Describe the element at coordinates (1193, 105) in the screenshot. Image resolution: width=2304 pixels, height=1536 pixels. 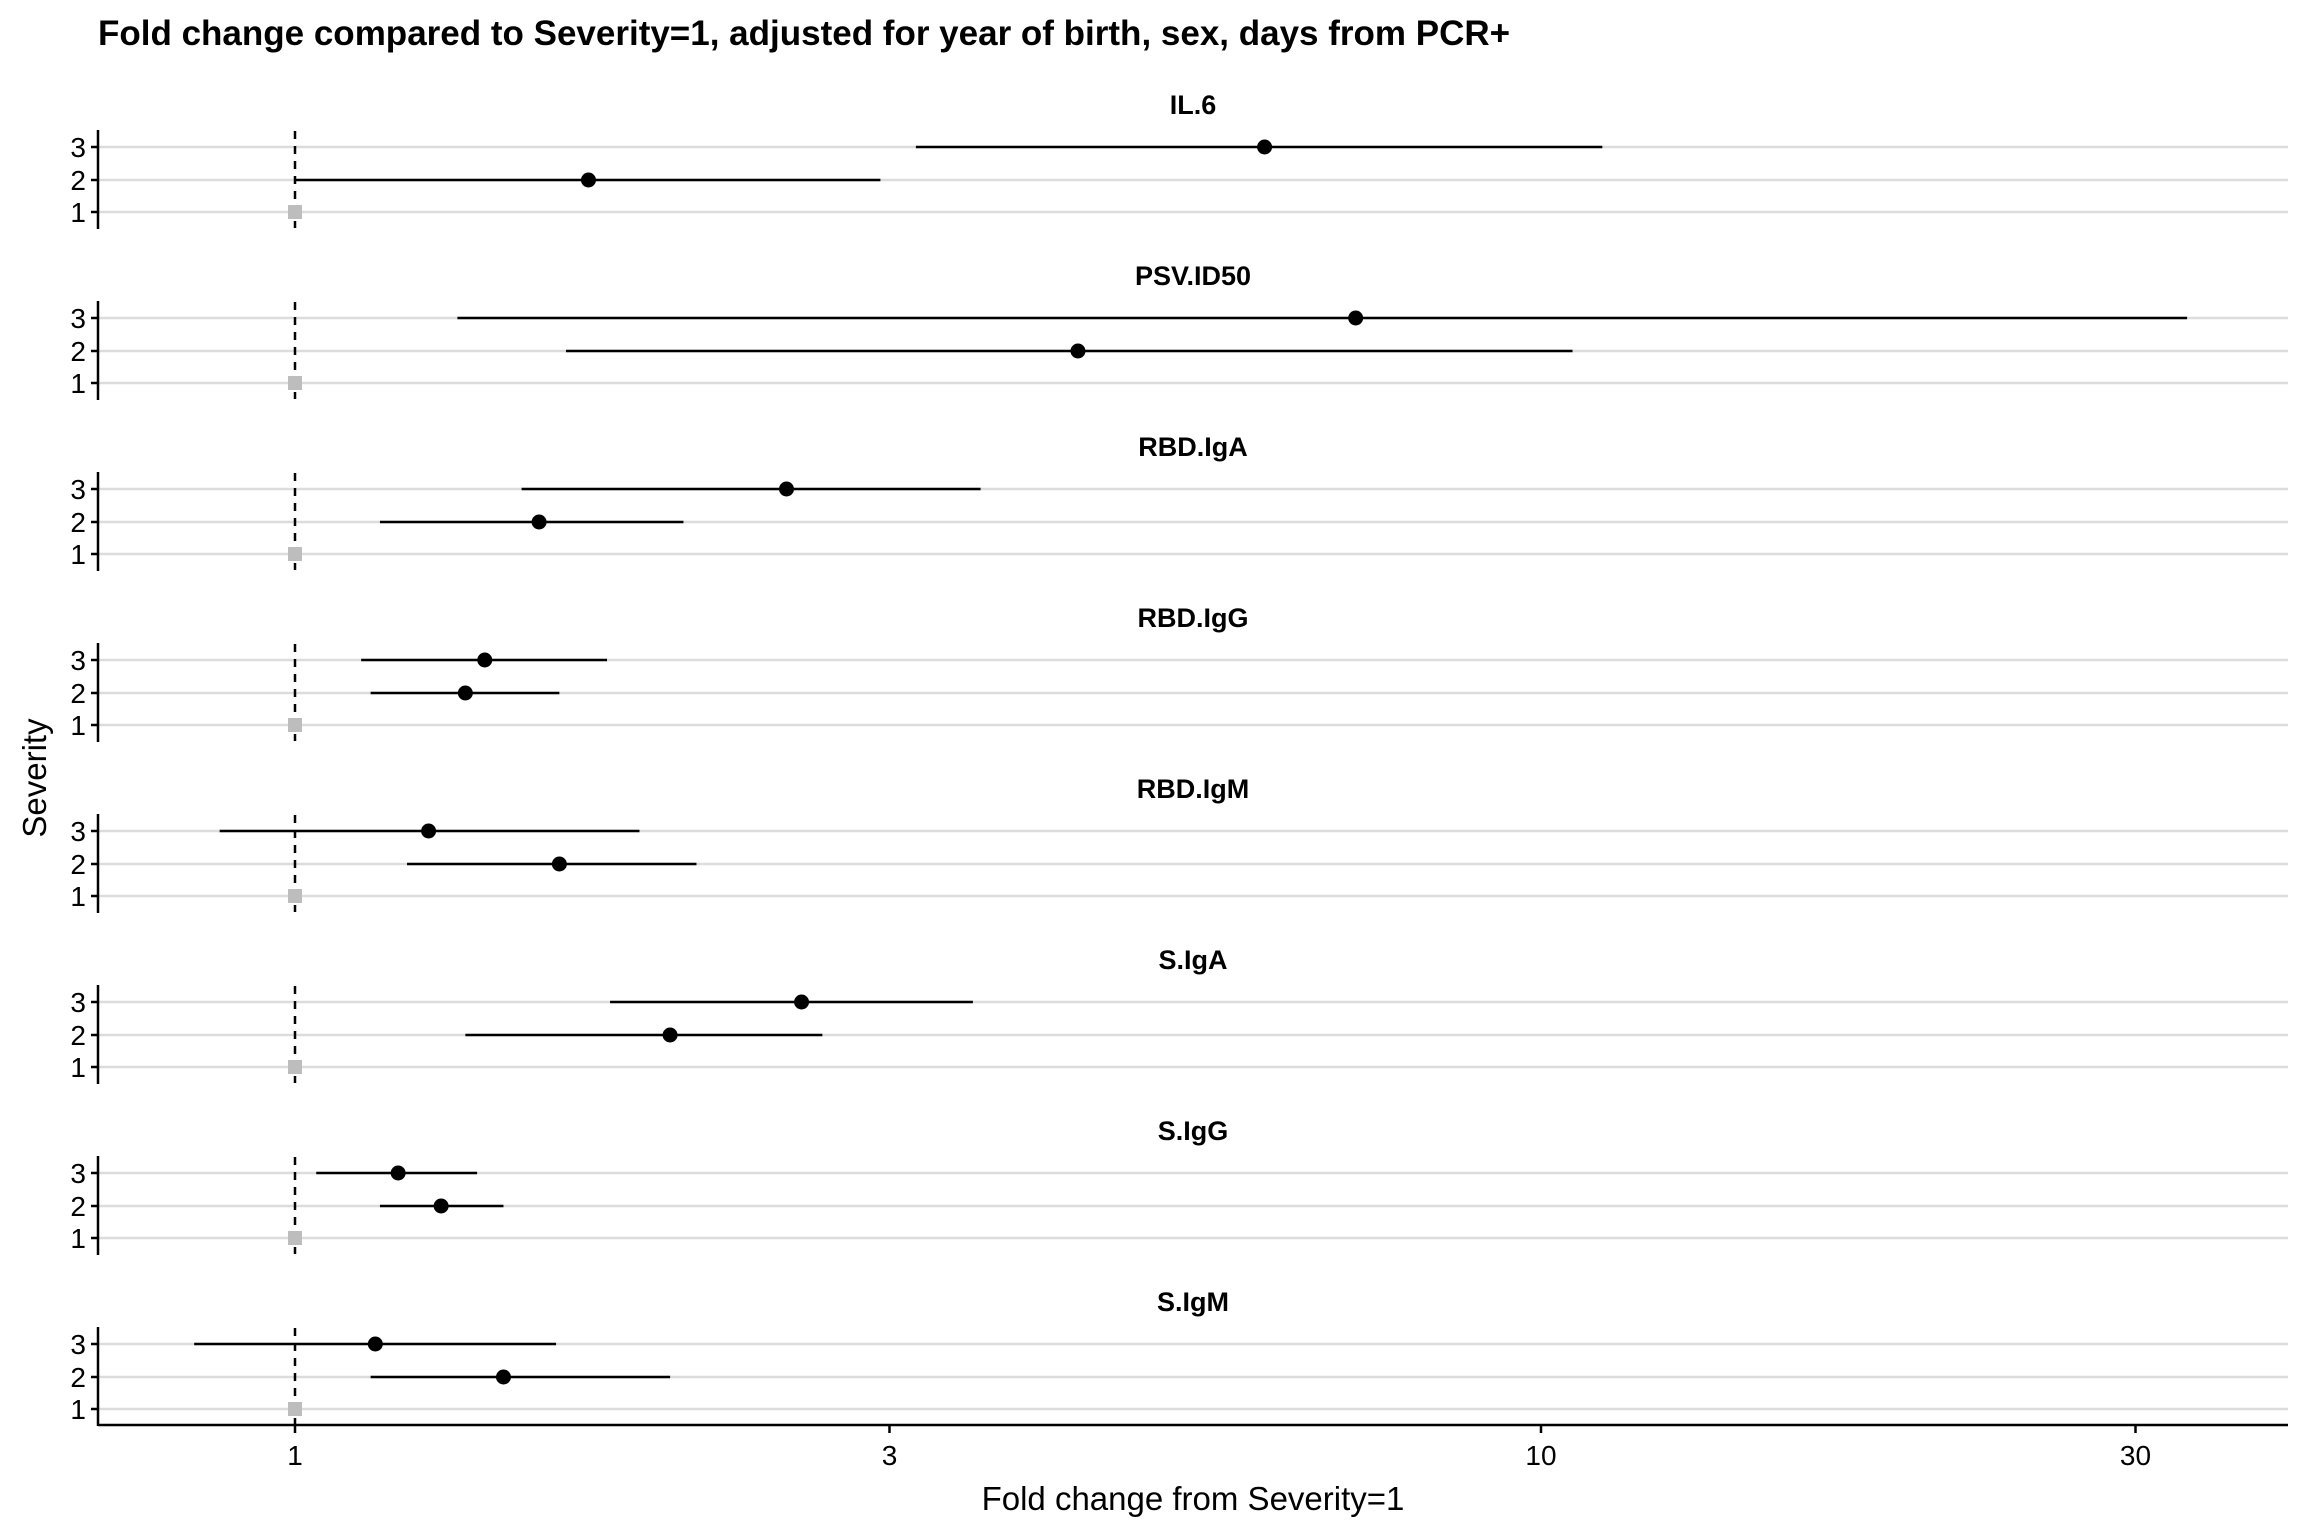
I see `panel-label-il-6: IL.6` at that location.